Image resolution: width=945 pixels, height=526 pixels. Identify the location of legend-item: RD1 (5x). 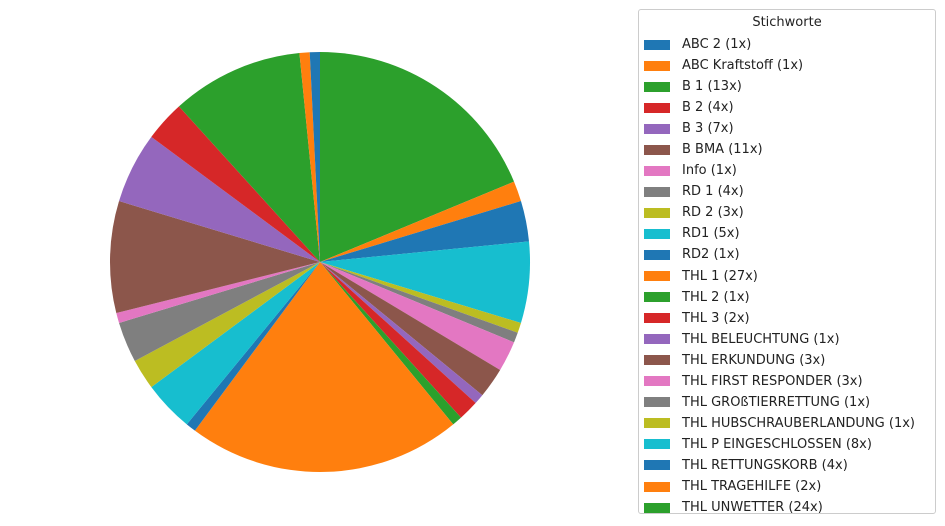
(779, 233).